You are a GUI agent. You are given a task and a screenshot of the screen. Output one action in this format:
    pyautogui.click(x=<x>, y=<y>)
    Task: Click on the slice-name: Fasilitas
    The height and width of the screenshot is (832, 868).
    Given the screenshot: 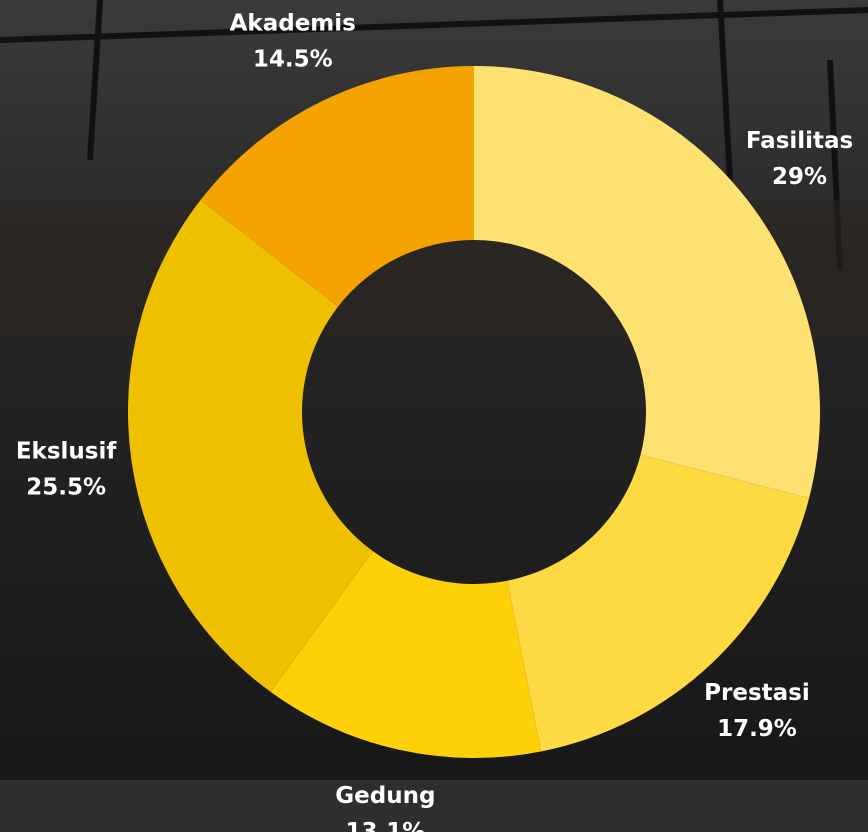 What is the action you would take?
    pyautogui.click(x=799, y=141)
    